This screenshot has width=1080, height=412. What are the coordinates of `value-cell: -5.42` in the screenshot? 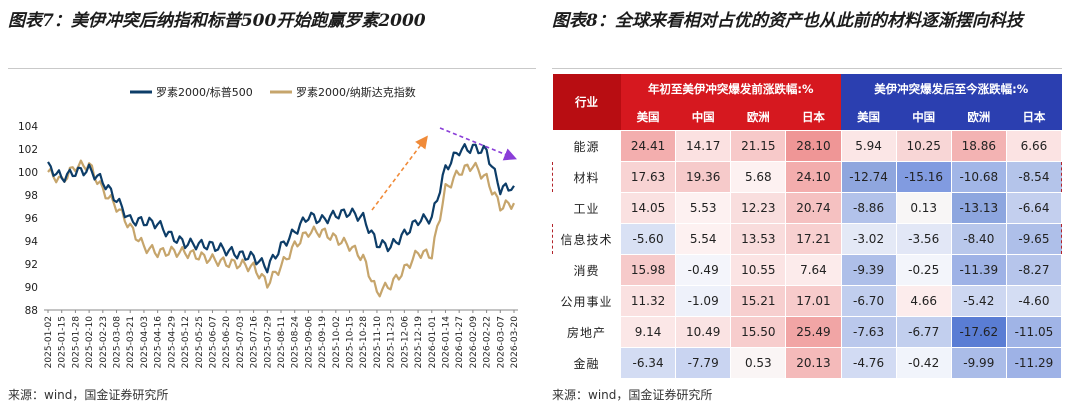 It's located at (978, 301).